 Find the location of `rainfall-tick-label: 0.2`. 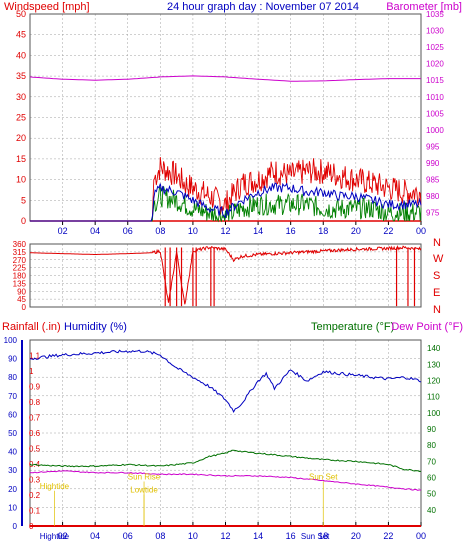

rainfall-tick-label: 0.2 is located at coordinates (35, 495).